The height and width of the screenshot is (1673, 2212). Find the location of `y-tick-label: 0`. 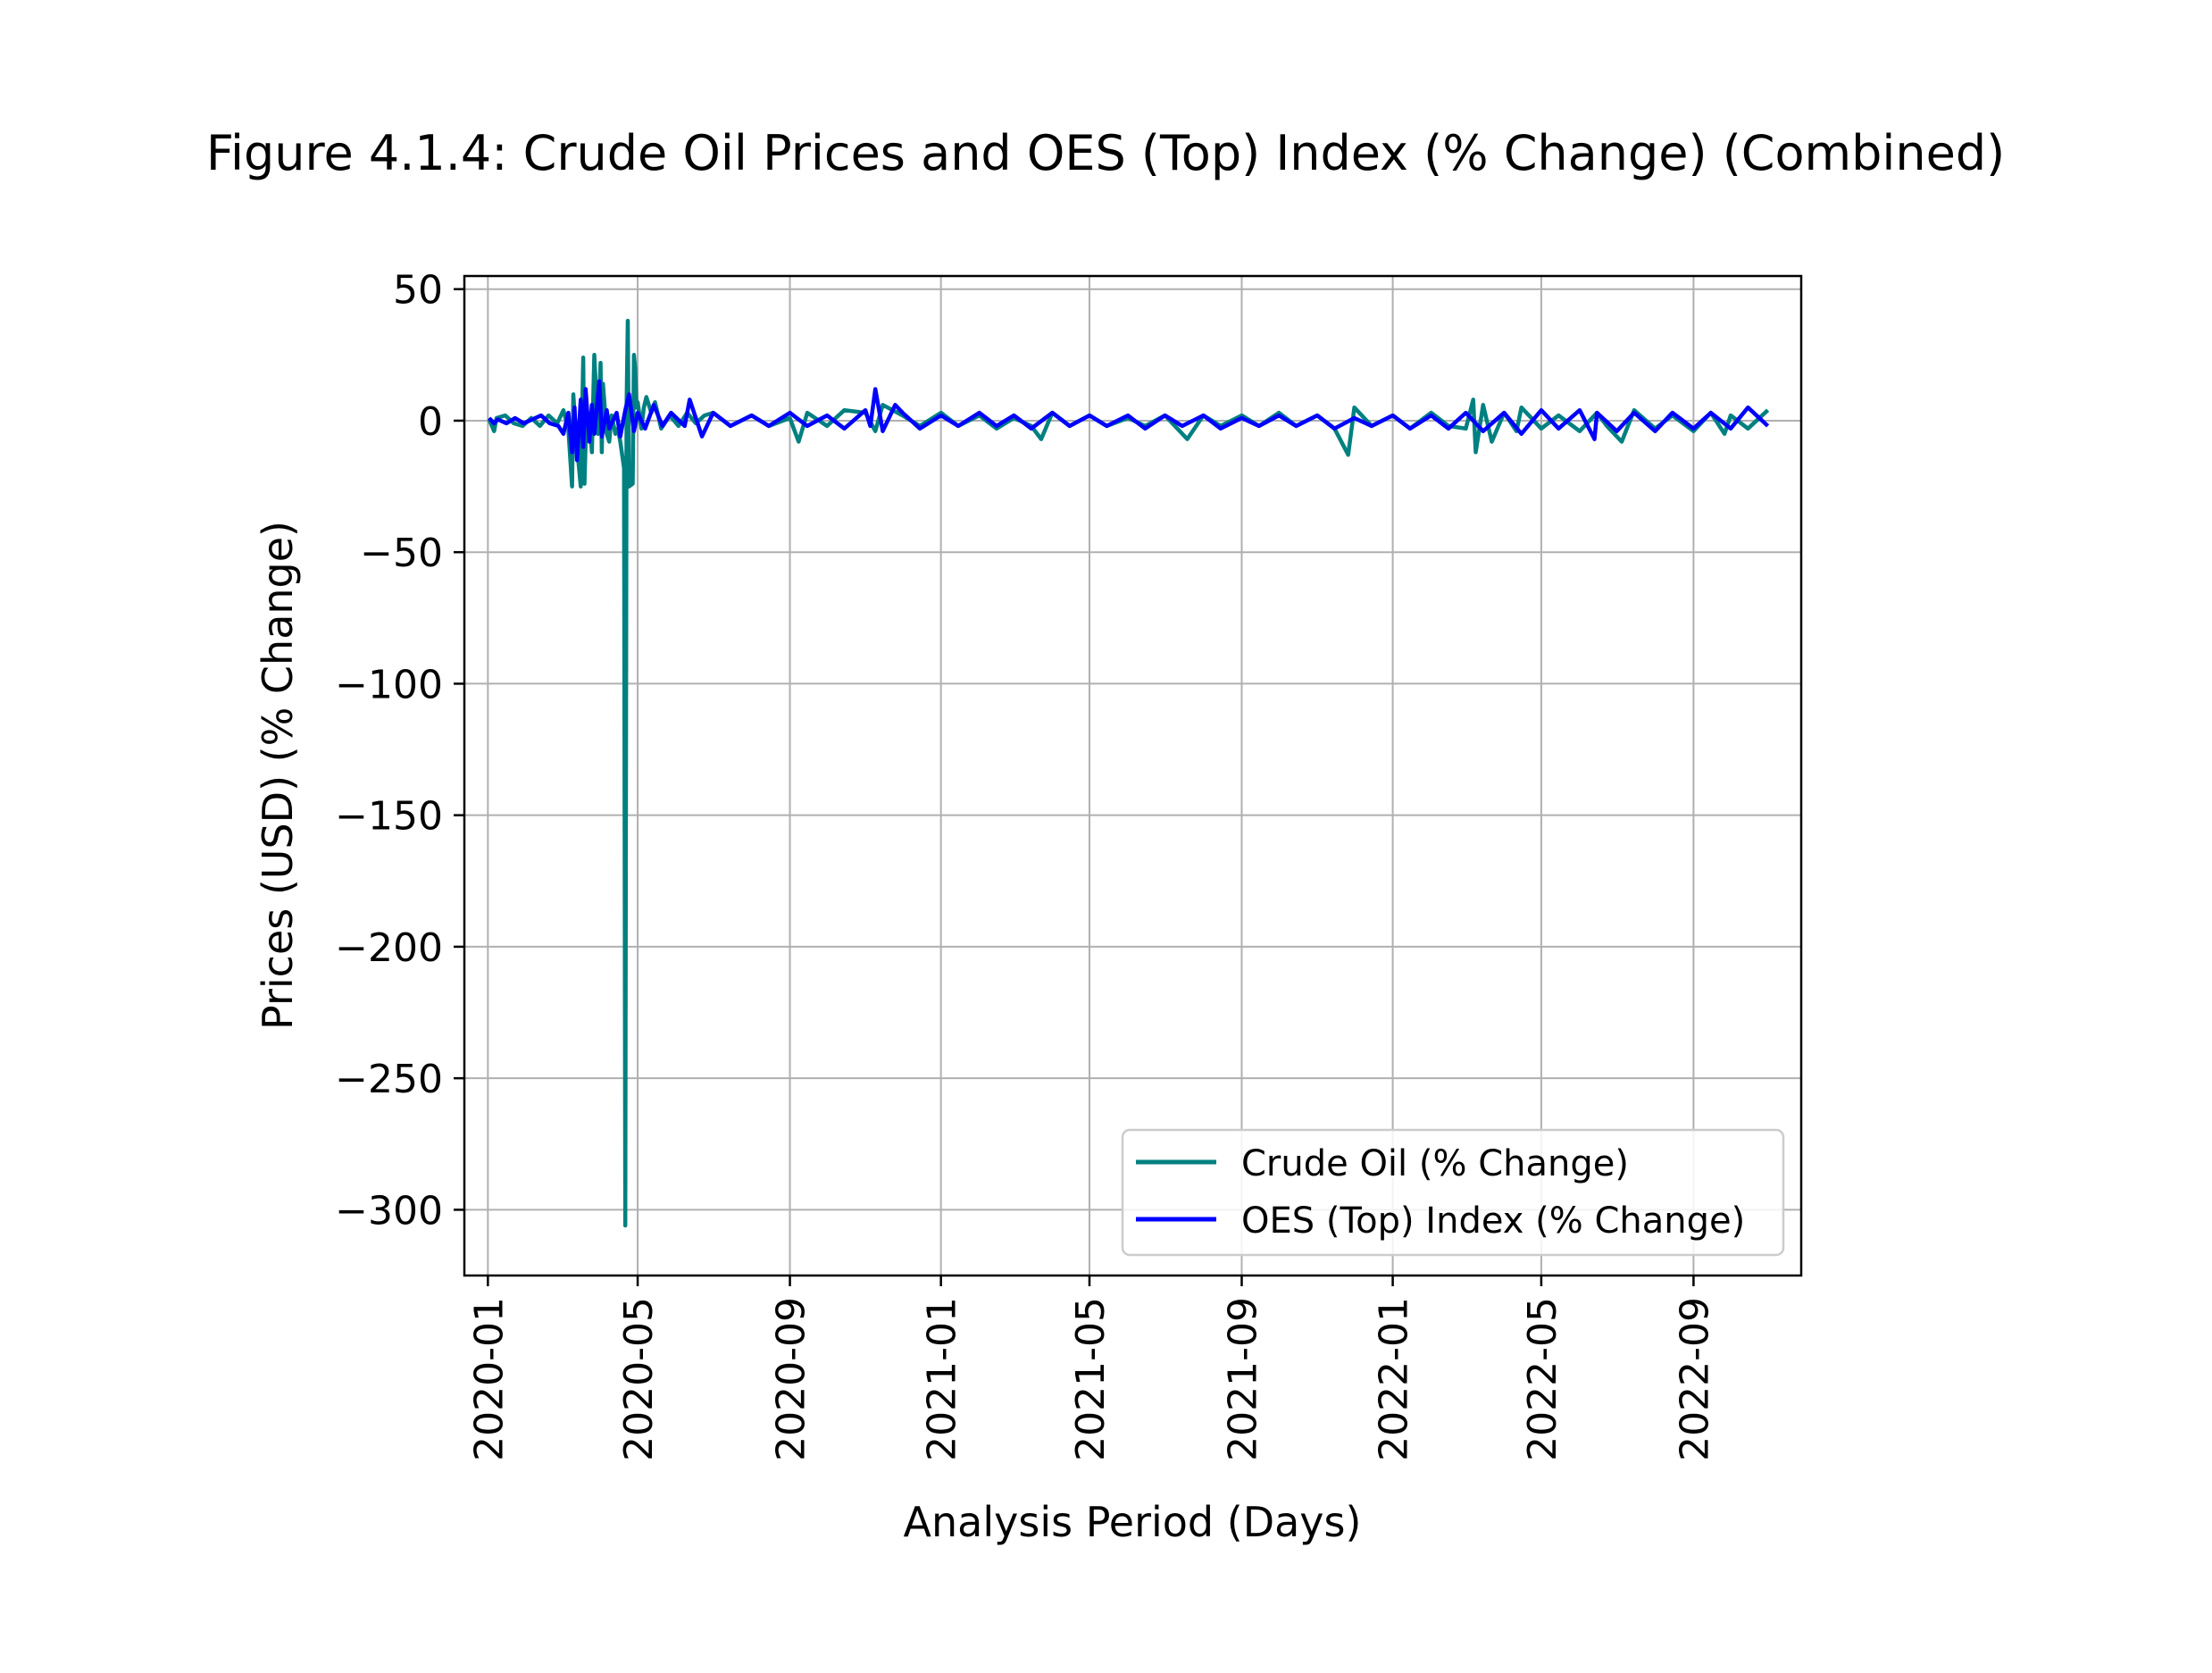

y-tick-label: 0 is located at coordinates (430, 422).